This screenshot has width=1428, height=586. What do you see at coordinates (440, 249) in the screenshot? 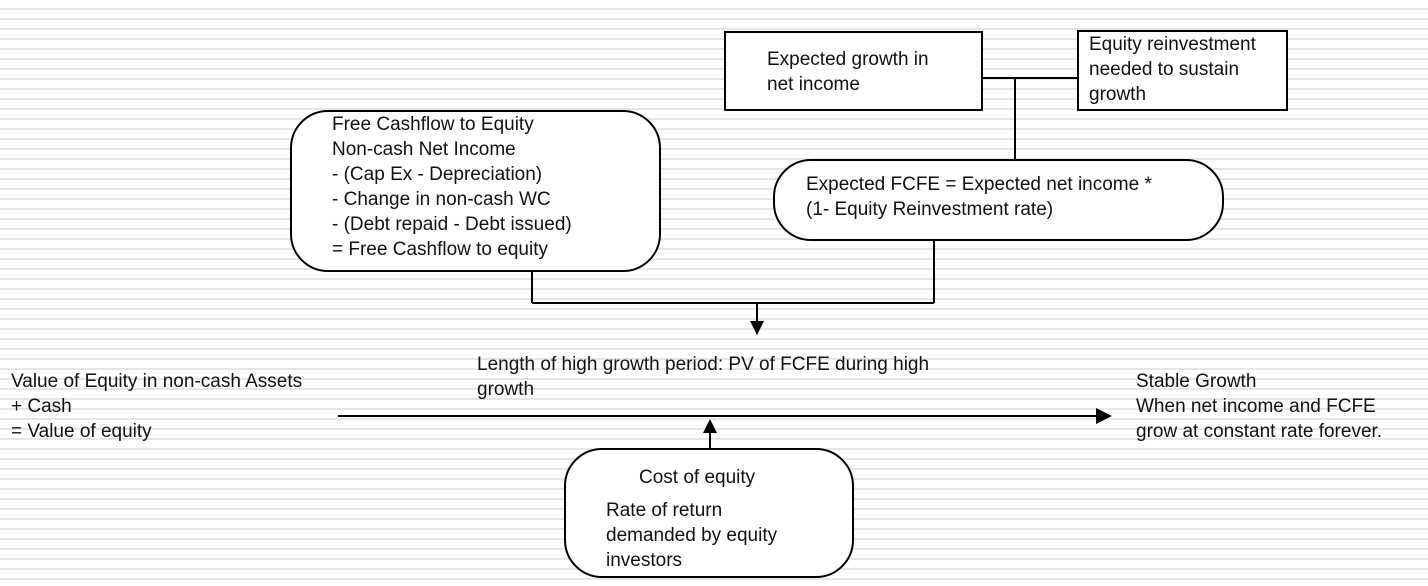
I see `fcfe-definition-line: = Free Cashflow to equity` at bounding box center [440, 249].